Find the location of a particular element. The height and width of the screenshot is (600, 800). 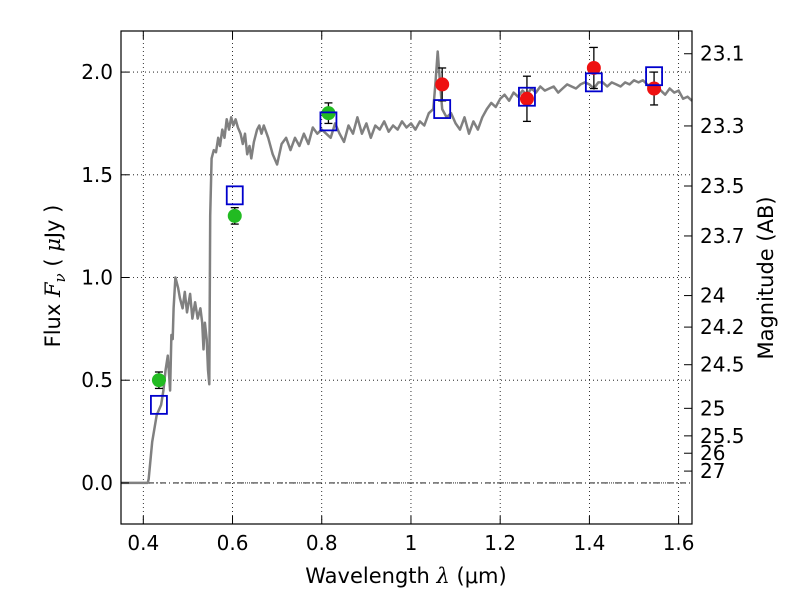

y-tick-label: 1.5 is located at coordinates (97, 175).